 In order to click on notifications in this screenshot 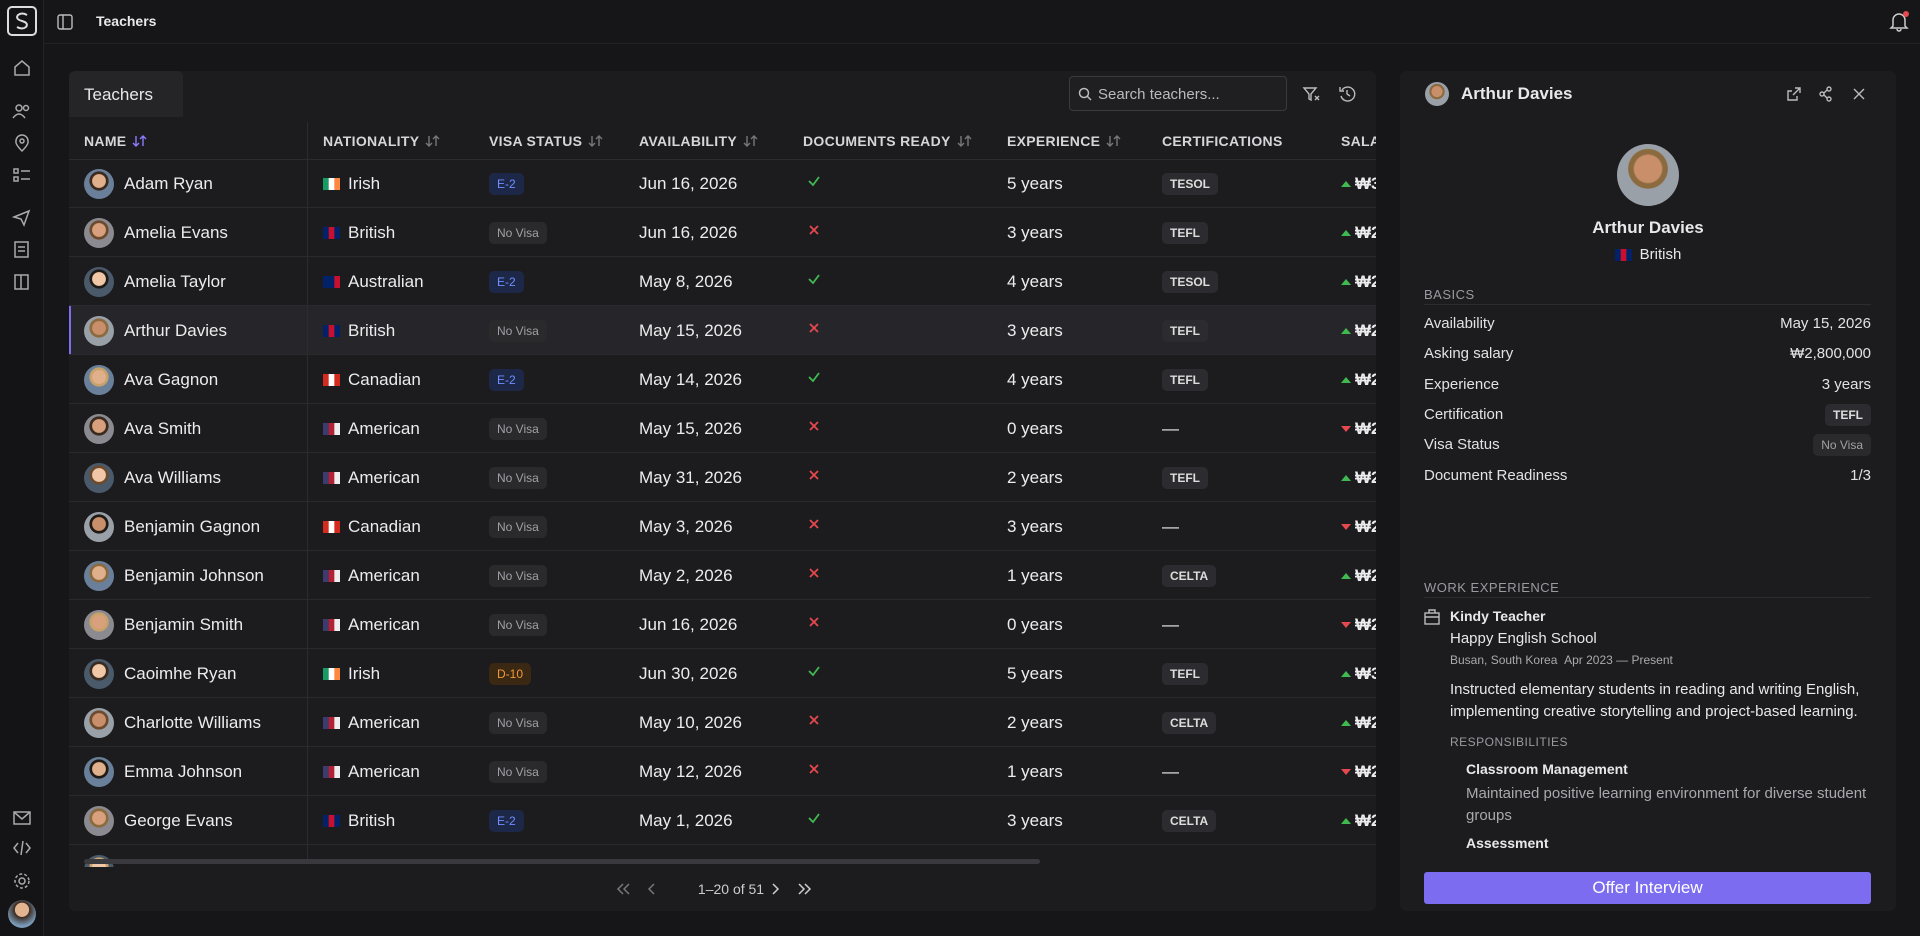, I will do `click(1899, 21)`.